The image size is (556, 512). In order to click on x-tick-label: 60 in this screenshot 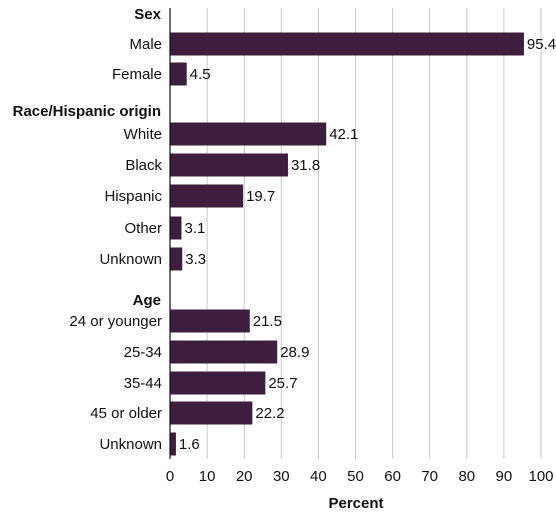, I will do `click(392, 476)`.